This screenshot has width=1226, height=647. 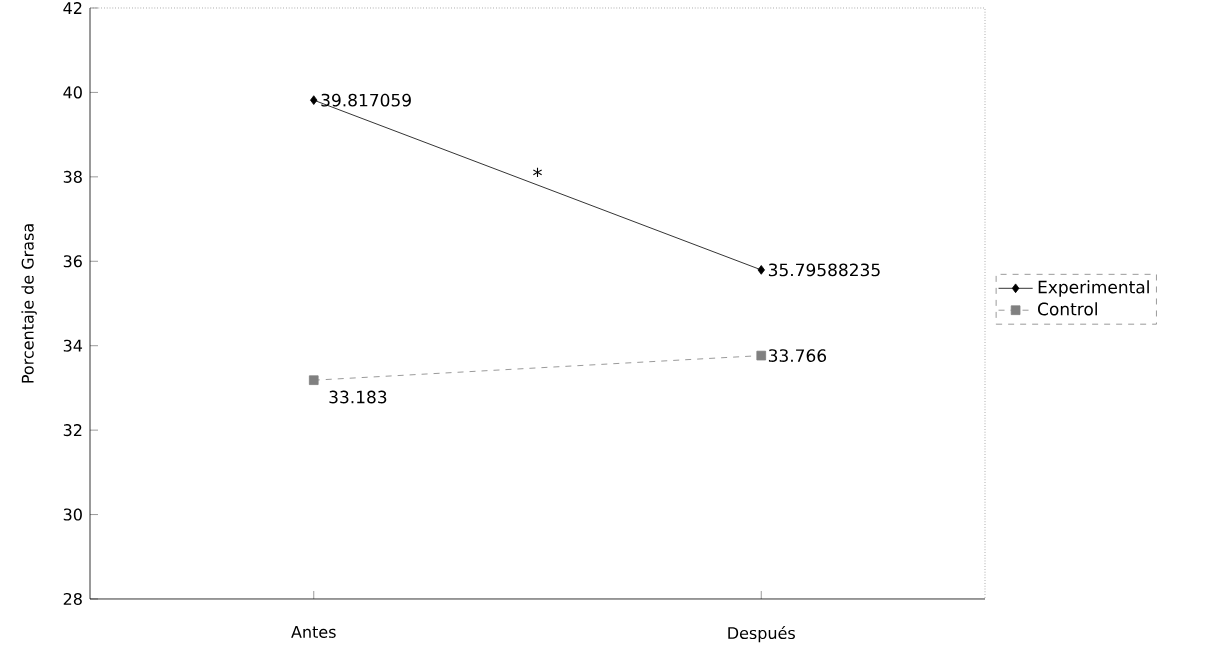 What do you see at coordinates (29, 303) in the screenshot?
I see `y-axis-title: Porcentaje de Grasa` at bounding box center [29, 303].